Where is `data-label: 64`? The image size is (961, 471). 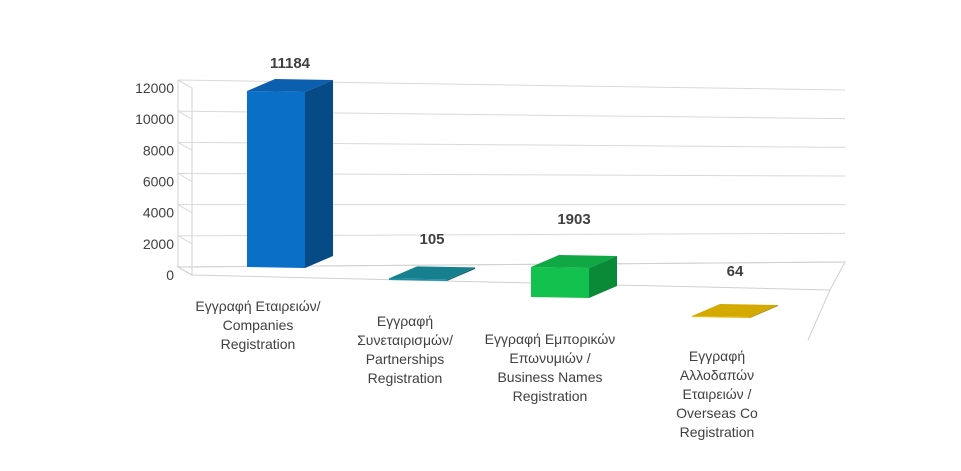
data-label: 64 is located at coordinates (735, 271).